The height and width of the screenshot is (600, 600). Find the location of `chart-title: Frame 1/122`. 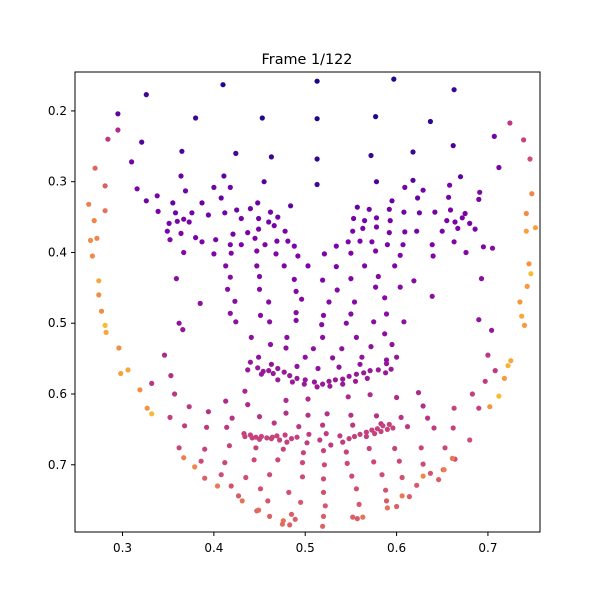

chart-title: Frame 1/122 is located at coordinates (307, 60).